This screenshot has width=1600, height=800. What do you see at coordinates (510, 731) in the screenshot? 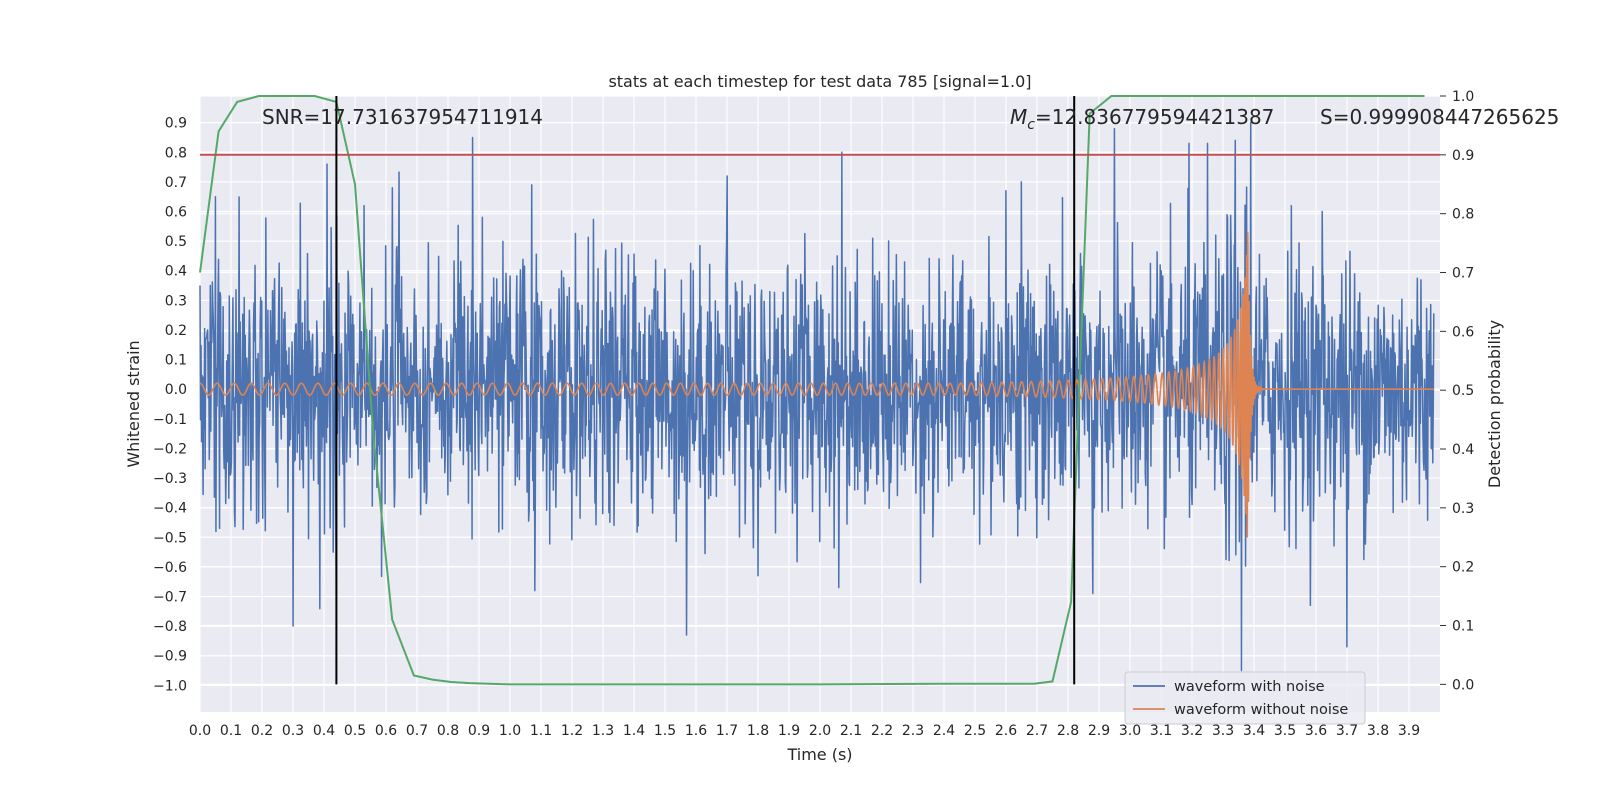
I see `x-tick-label: 1.0` at bounding box center [510, 731].